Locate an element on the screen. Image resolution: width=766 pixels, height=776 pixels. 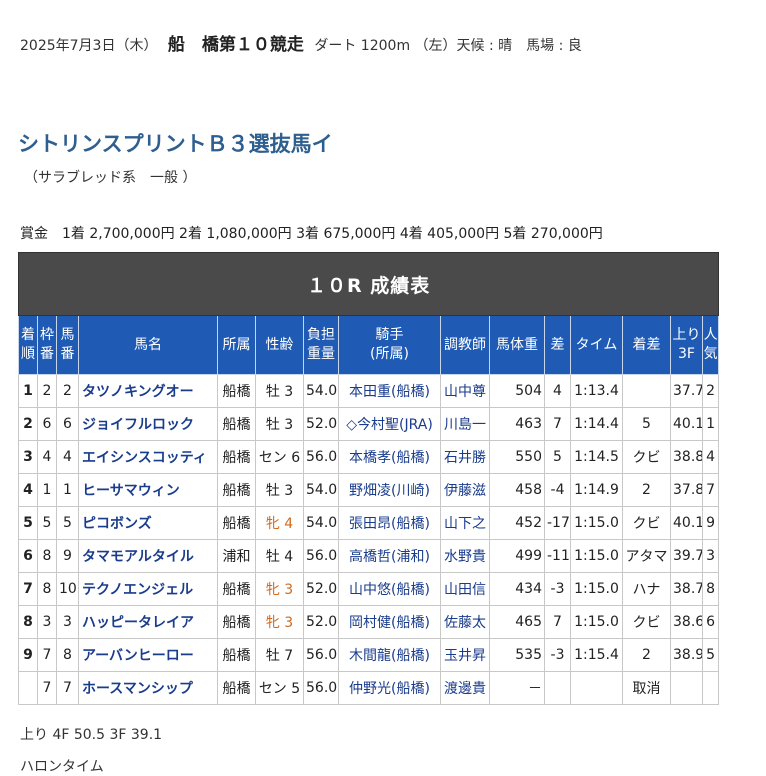
jockey-link: 木間龍(船橋) is located at coordinates (389, 655).